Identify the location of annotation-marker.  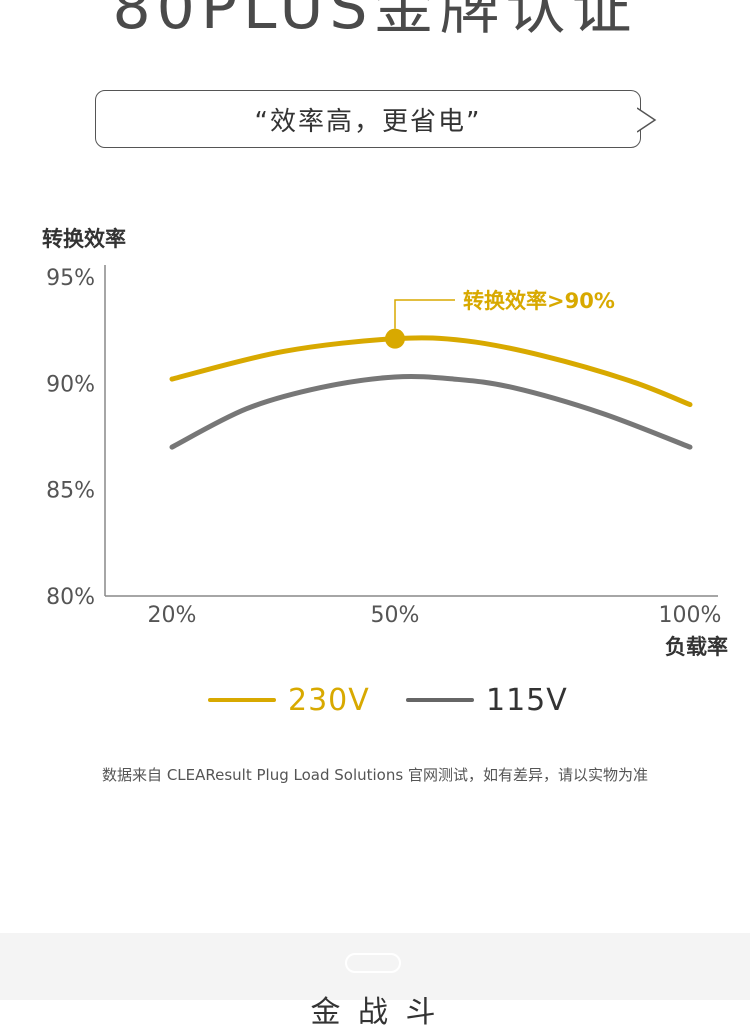
(395, 338).